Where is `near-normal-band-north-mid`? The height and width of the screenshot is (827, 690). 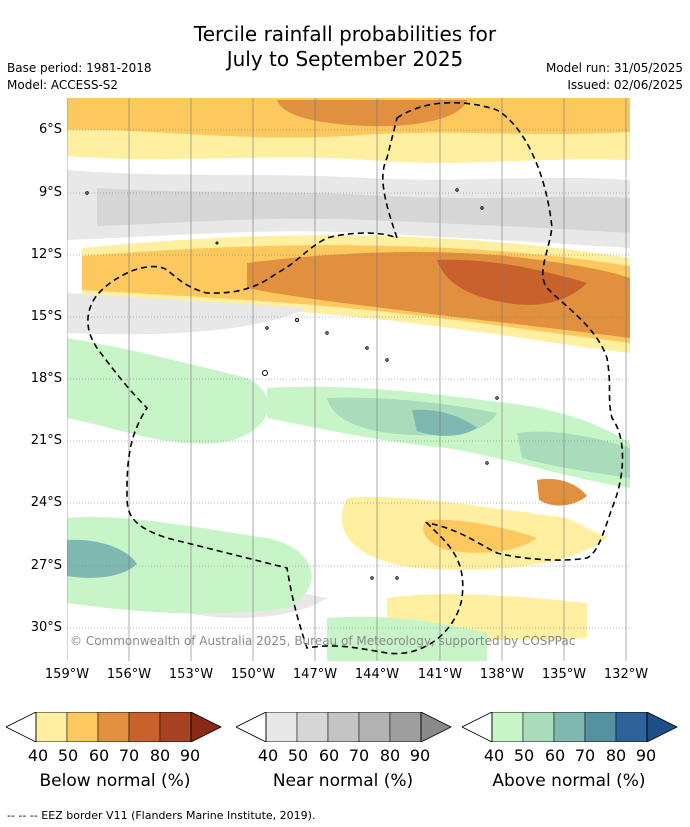 near-normal-band-north-mid is located at coordinates (363, 210).